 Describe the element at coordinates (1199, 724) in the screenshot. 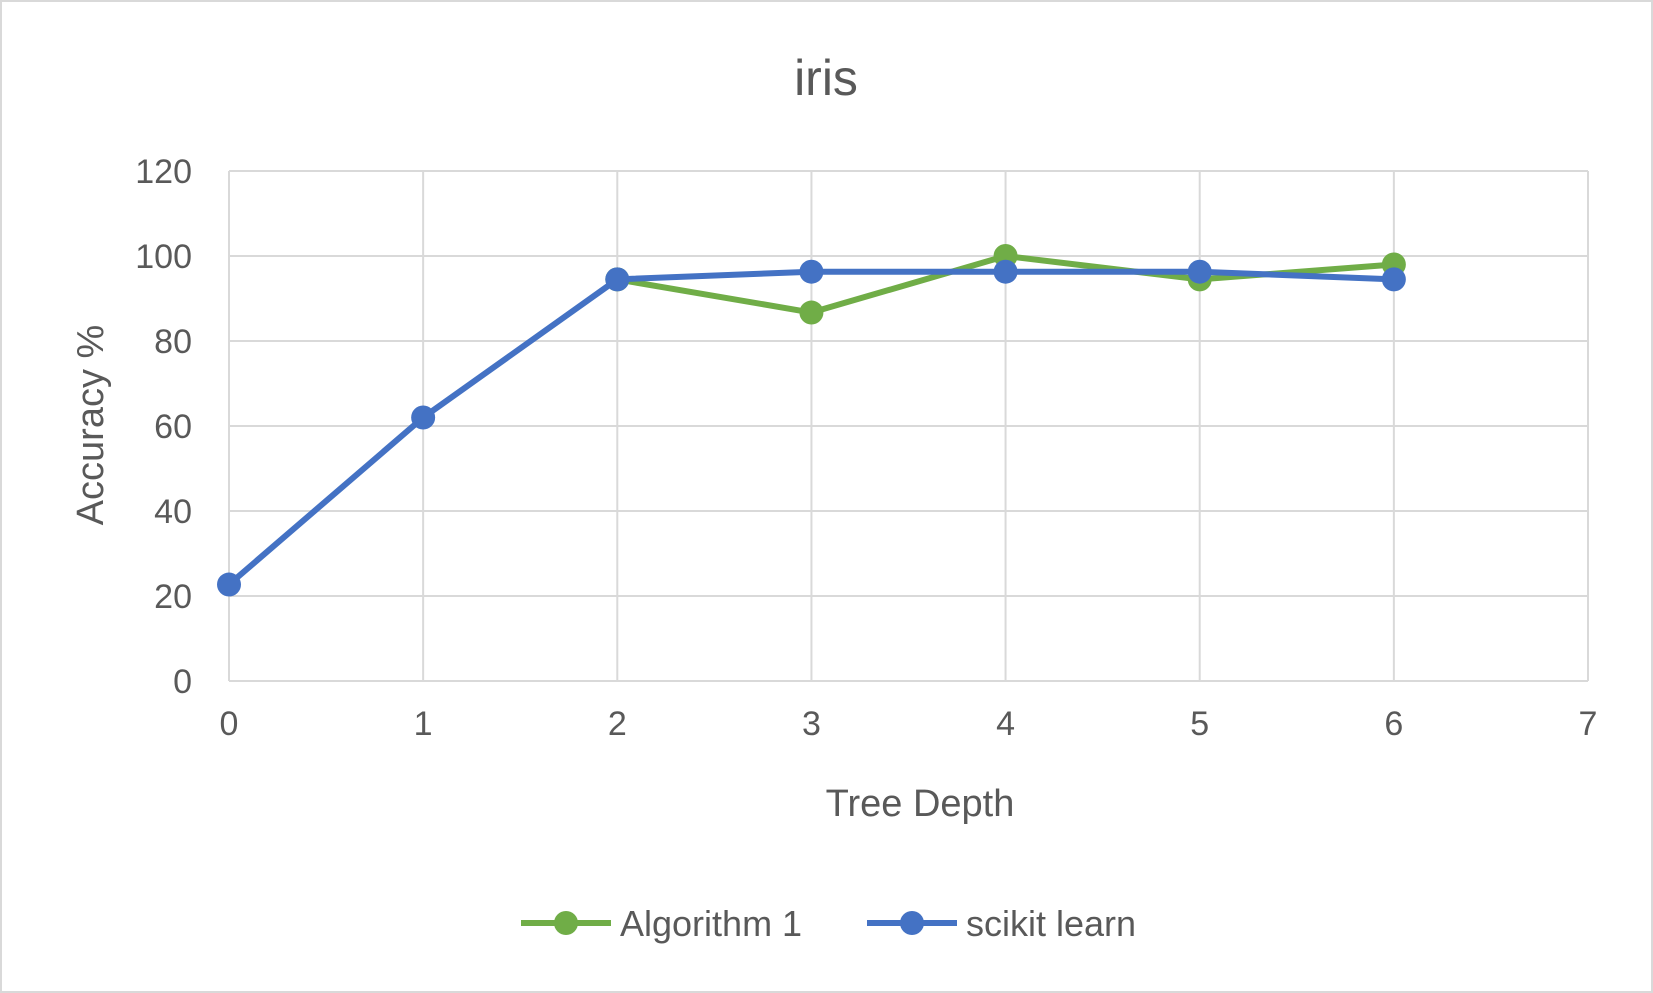

I see `x-tick-label: 5` at that location.